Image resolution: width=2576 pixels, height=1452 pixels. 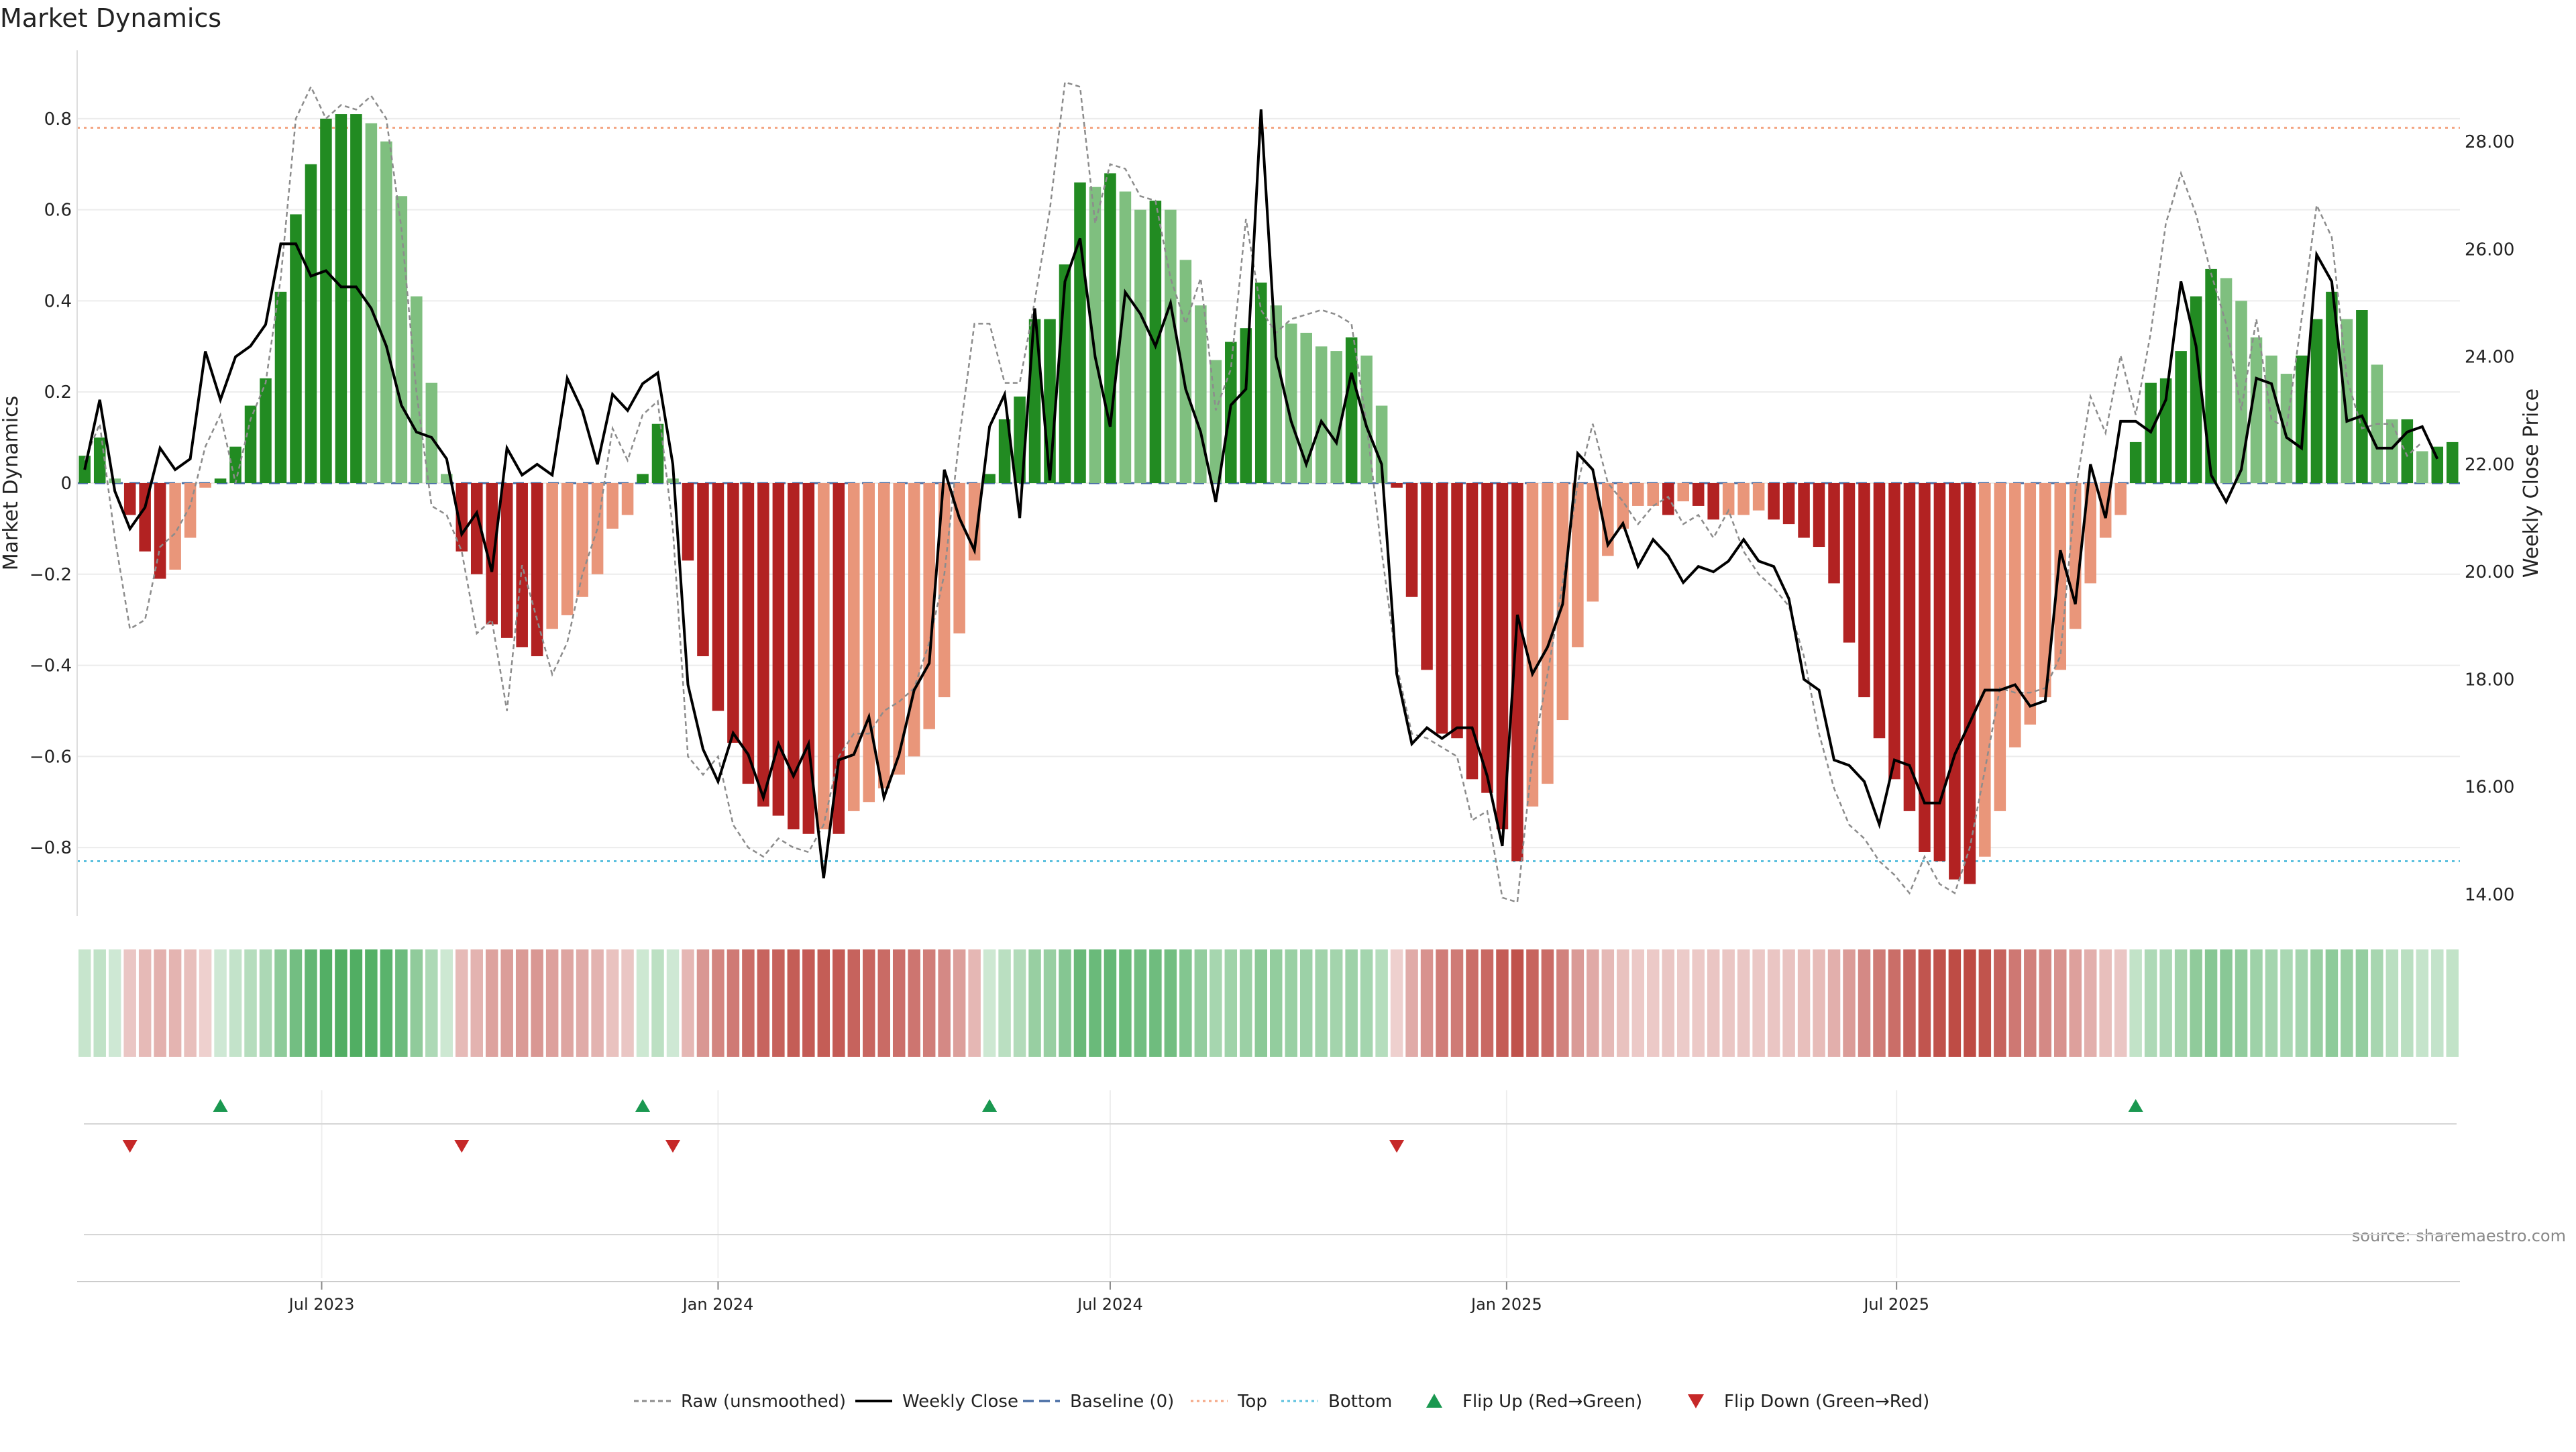 What do you see at coordinates (763, 1402) in the screenshot?
I see `legend-label-raw: Raw (unsmoothed)` at bounding box center [763, 1402].